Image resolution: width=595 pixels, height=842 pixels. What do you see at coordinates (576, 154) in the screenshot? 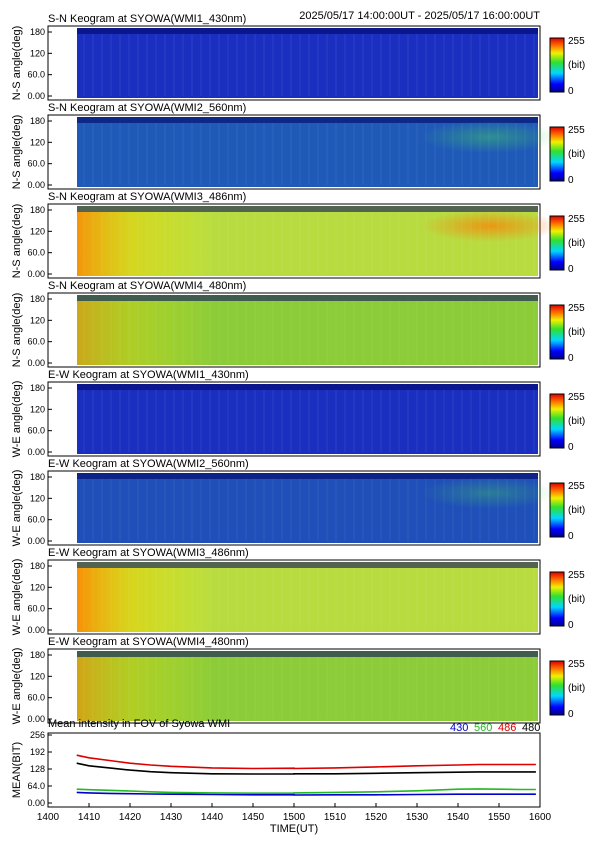
I see `colorbar-unit: (bit)` at bounding box center [576, 154].